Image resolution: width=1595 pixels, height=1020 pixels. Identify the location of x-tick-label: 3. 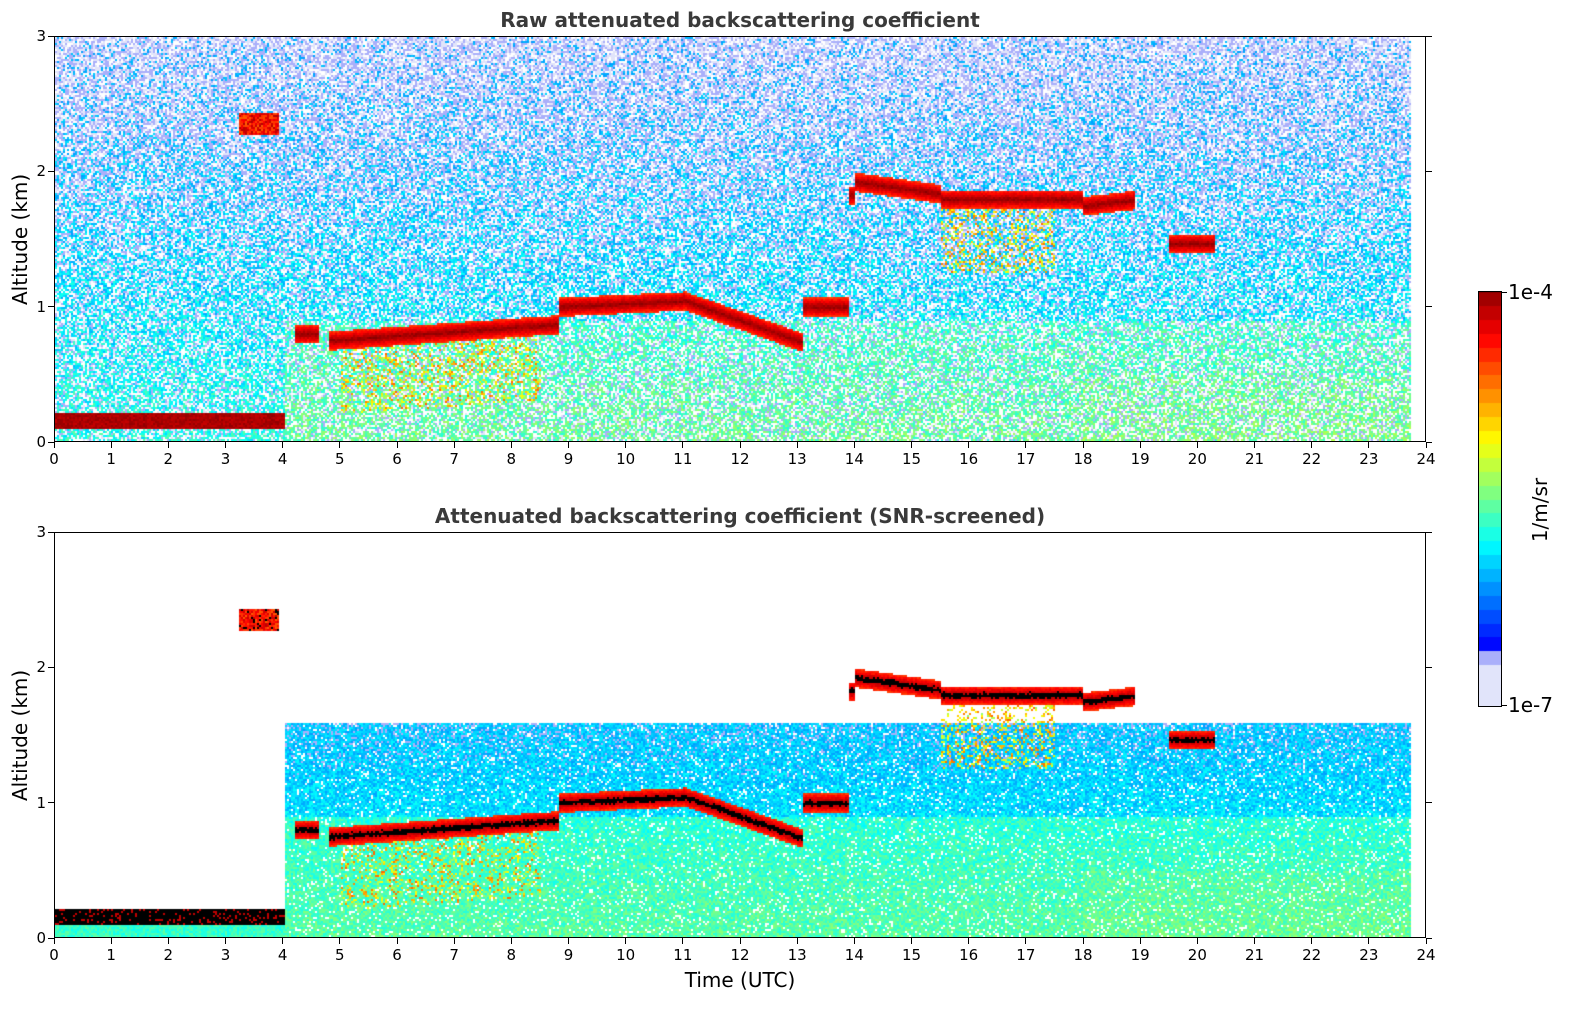
(225, 459).